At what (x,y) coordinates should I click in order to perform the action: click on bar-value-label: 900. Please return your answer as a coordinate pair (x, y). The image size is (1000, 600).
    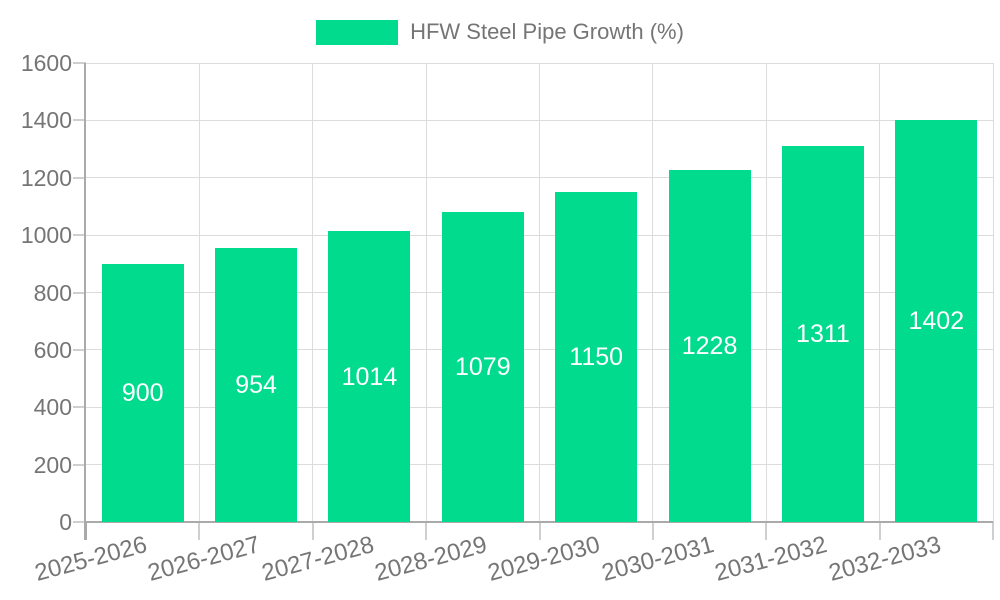
    Looking at the image, I should click on (142, 392).